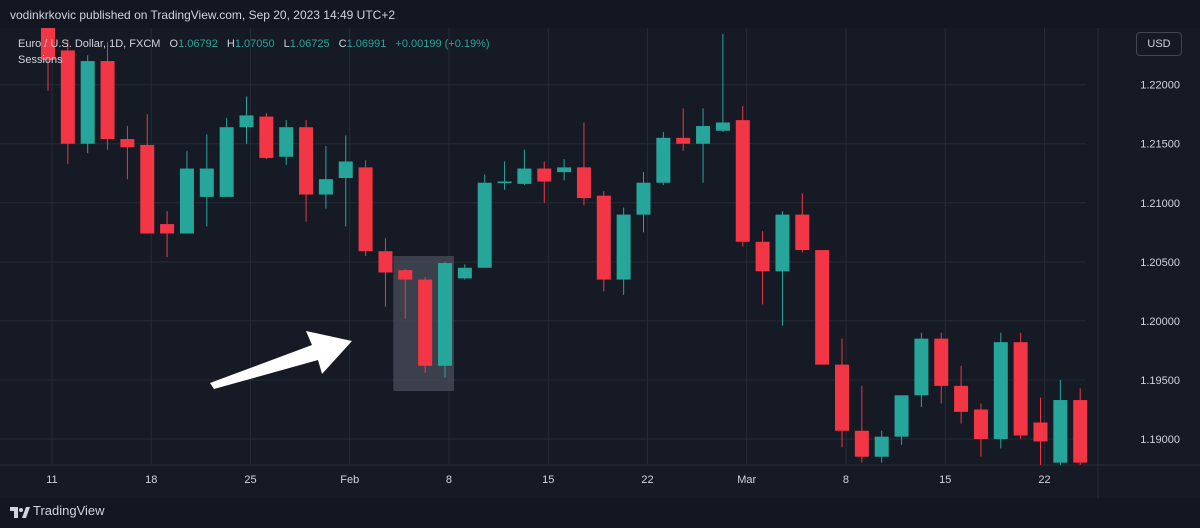 Image resolution: width=1200 pixels, height=528 pixels. Describe the element at coordinates (254, 44) in the screenshot. I see `high-value: 1.07050` at that location.